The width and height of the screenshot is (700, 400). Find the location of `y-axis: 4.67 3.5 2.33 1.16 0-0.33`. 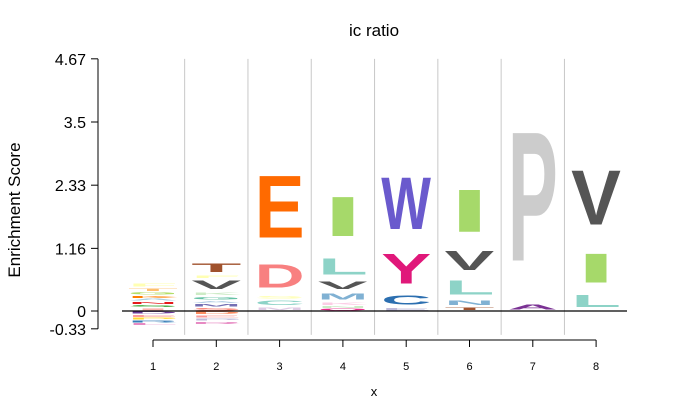

y-axis: 4.67 3.5 2.33 1.16 0-0.33 is located at coordinates (74, 195).